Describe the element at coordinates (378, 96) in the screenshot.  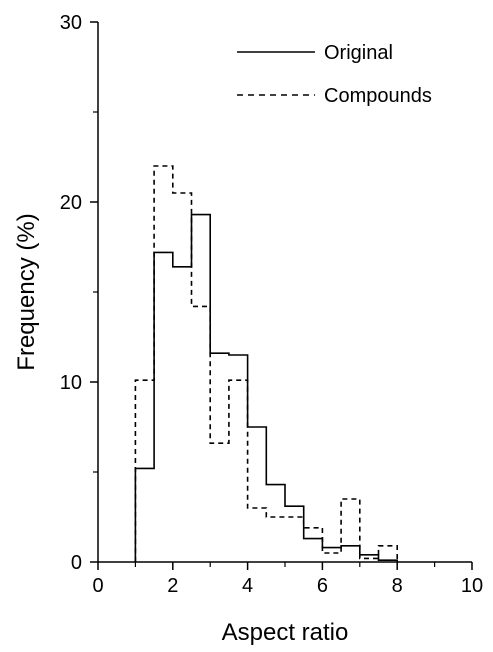
I see `legend-label-compounds: Compounds` at that location.